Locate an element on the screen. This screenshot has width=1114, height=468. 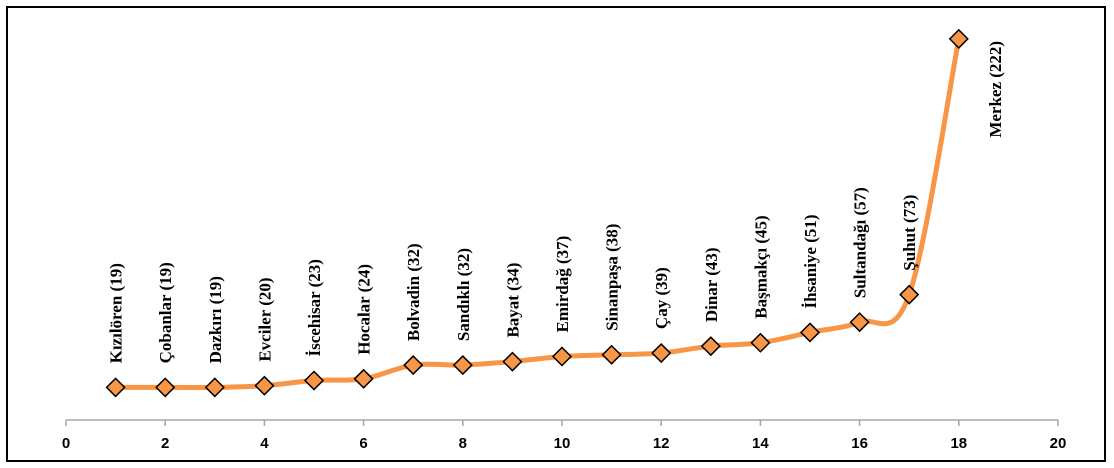
data-label: Sandıklı (32) is located at coordinates (463, 294).